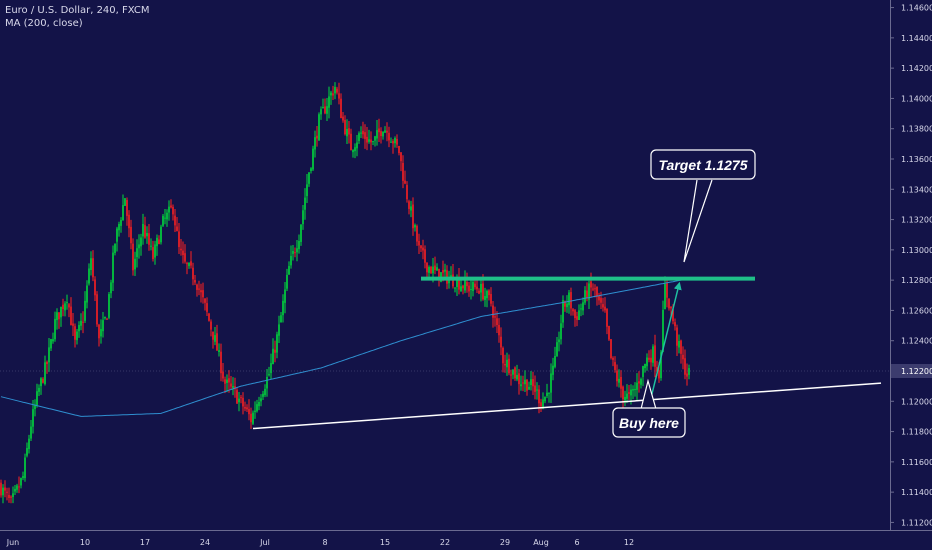 The height and width of the screenshot is (550, 932). Describe the element at coordinates (445, 542) in the screenshot. I see `time-tick-label: 22` at that location.